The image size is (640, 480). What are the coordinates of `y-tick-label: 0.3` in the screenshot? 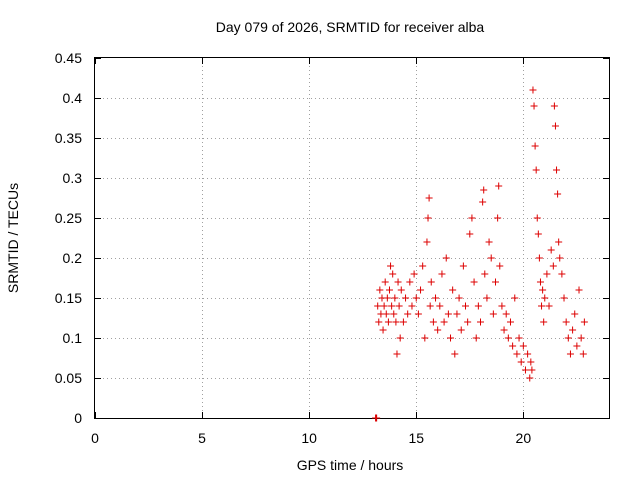 It's located at (73, 178).